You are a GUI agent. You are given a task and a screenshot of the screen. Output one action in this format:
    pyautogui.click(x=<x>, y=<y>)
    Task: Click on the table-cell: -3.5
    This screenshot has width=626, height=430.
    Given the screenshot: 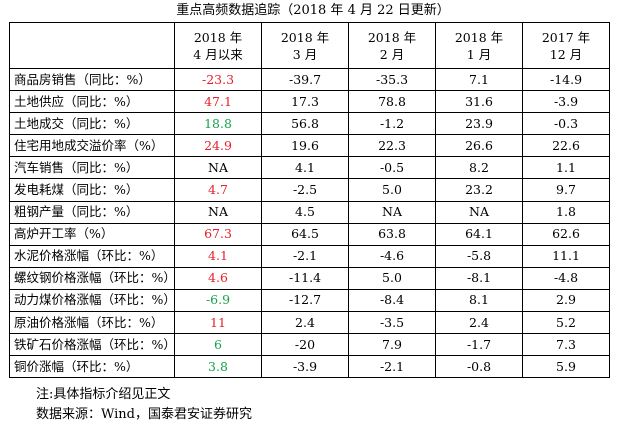 What is the action you would take?
    pyautogui.click(x=392, y=323)
    